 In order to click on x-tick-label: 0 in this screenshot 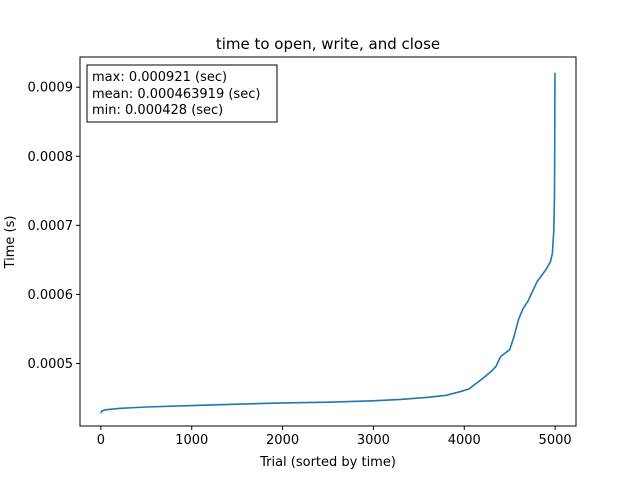, I will do `click(101, 440)`.